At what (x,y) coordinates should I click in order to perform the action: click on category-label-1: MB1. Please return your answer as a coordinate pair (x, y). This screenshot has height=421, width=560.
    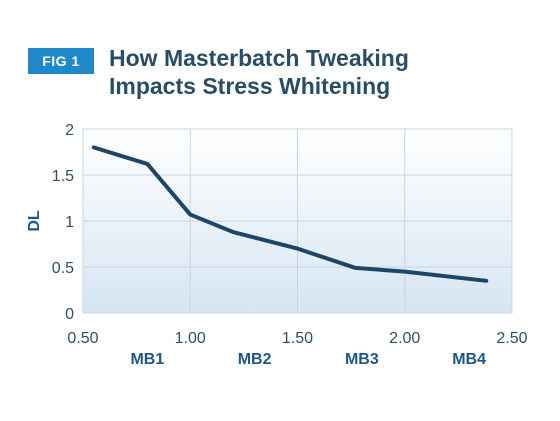
    Looking at the image, I should click on (147, 359).